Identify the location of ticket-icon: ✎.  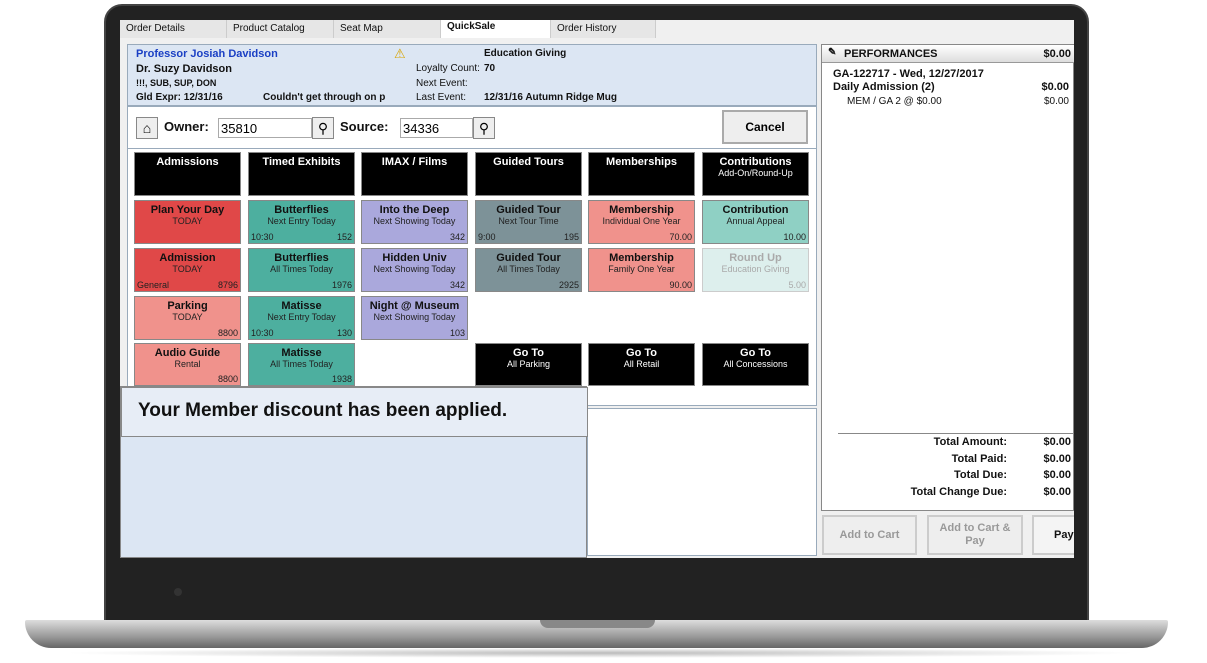
(832, 52).